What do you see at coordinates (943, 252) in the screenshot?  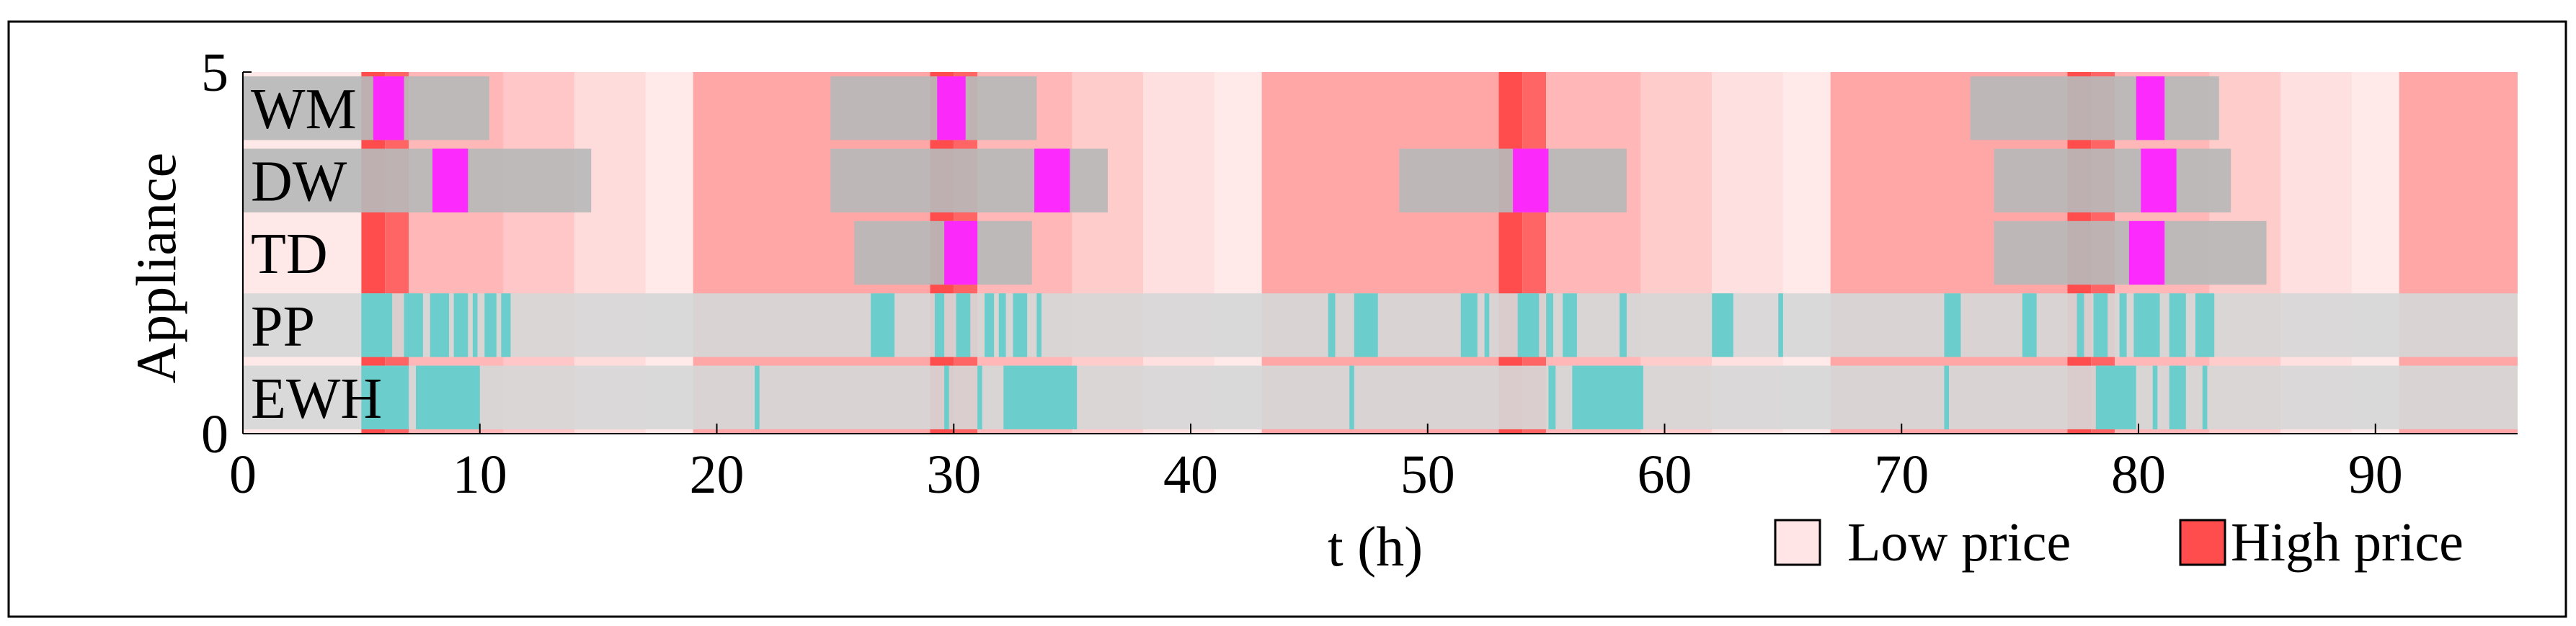 I see `window-bar-td` at bounding box center [943, 252].